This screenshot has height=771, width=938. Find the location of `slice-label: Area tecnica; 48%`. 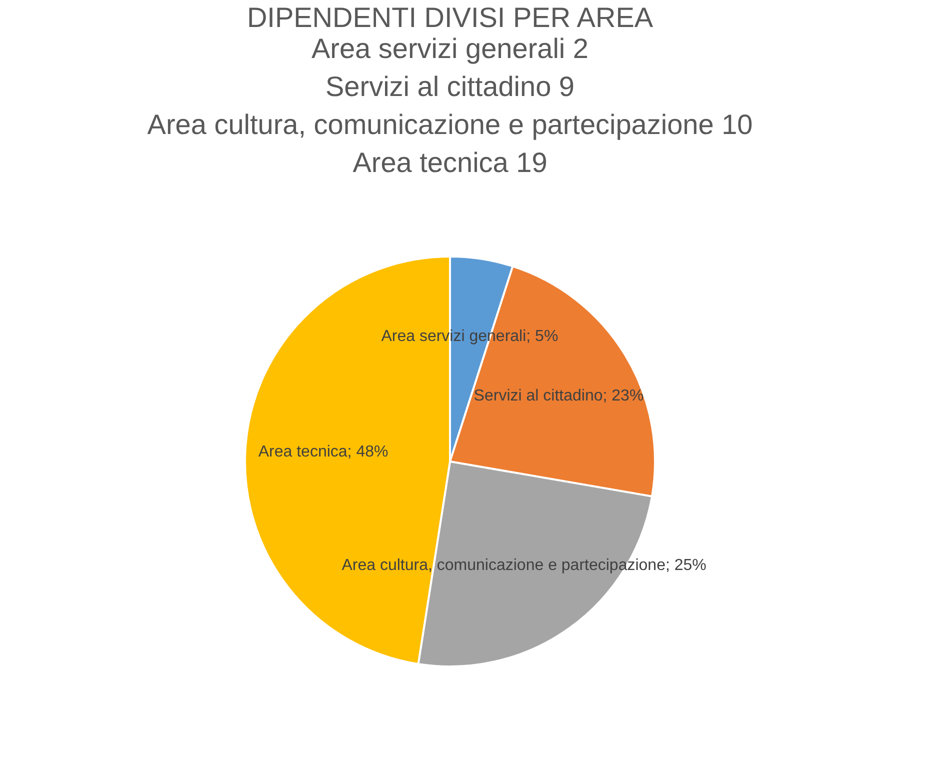

slice-label: Area tecnica; 48% is located at coordinates (323, 452).